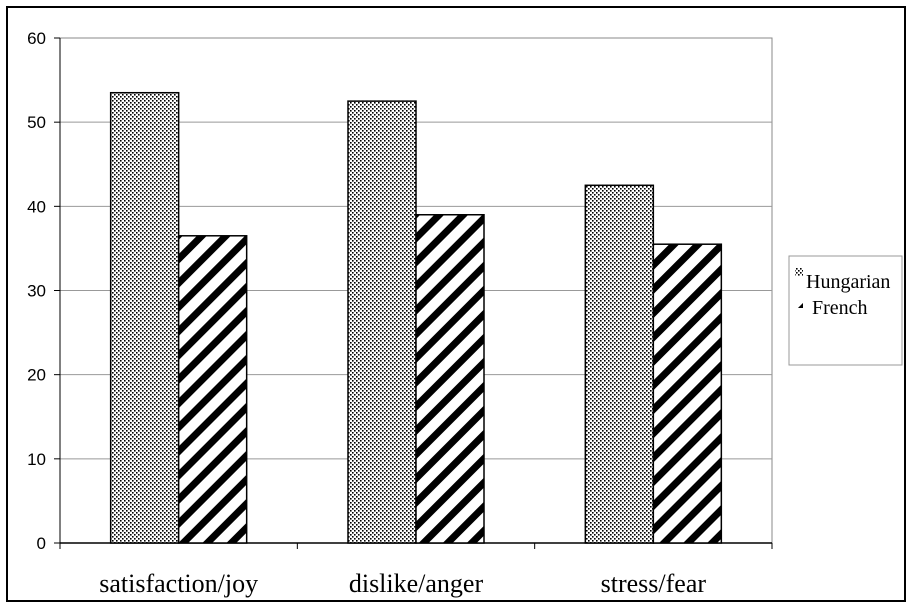  I want to click on legend-swatch-hungarian, so click(799, 272).